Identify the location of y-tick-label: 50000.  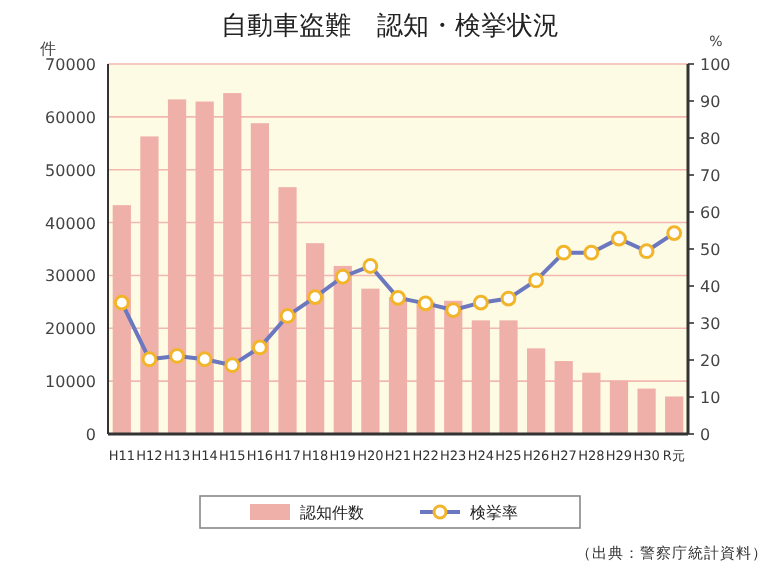
(70, 170).